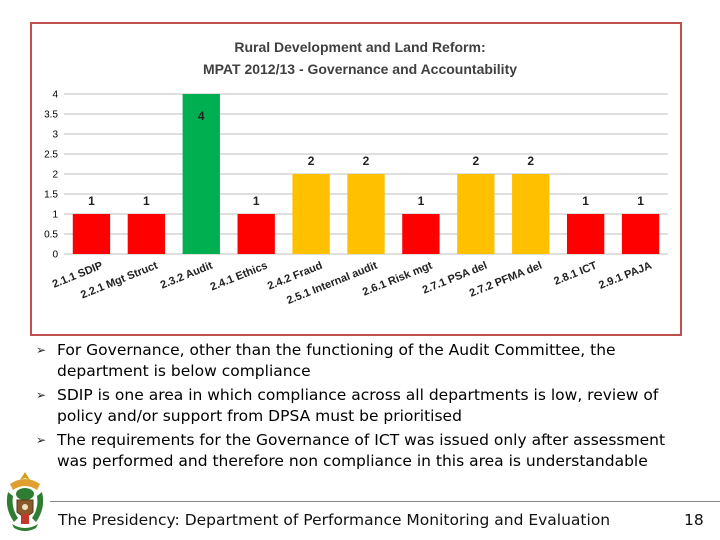  I want to click on y-tick-label: 3.5, so click(51, 115).